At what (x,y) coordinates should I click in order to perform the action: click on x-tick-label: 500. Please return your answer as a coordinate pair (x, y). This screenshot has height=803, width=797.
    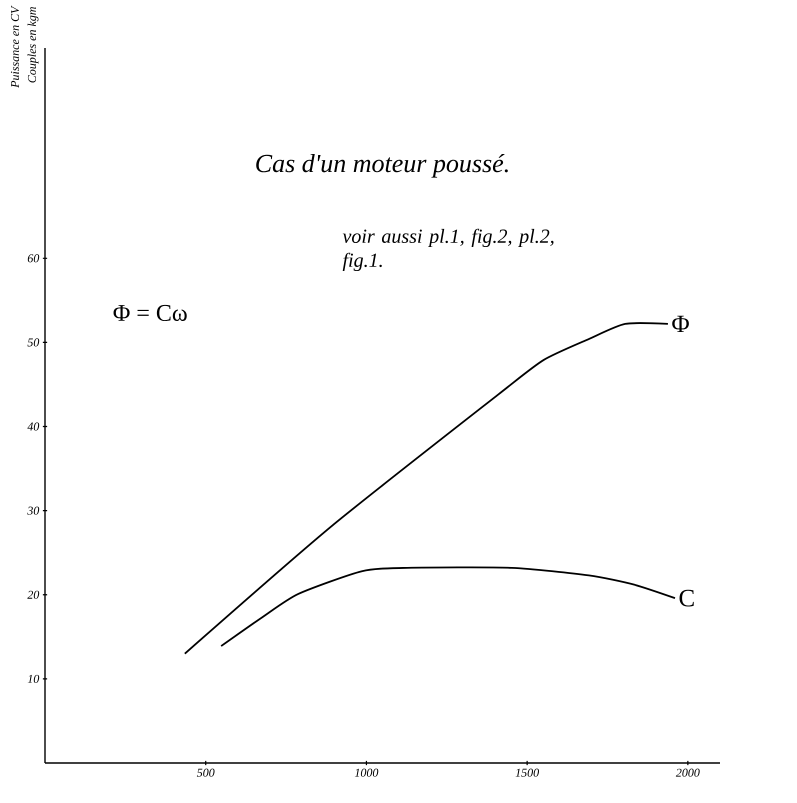
    Looking at the image, I should click on (205, 772).